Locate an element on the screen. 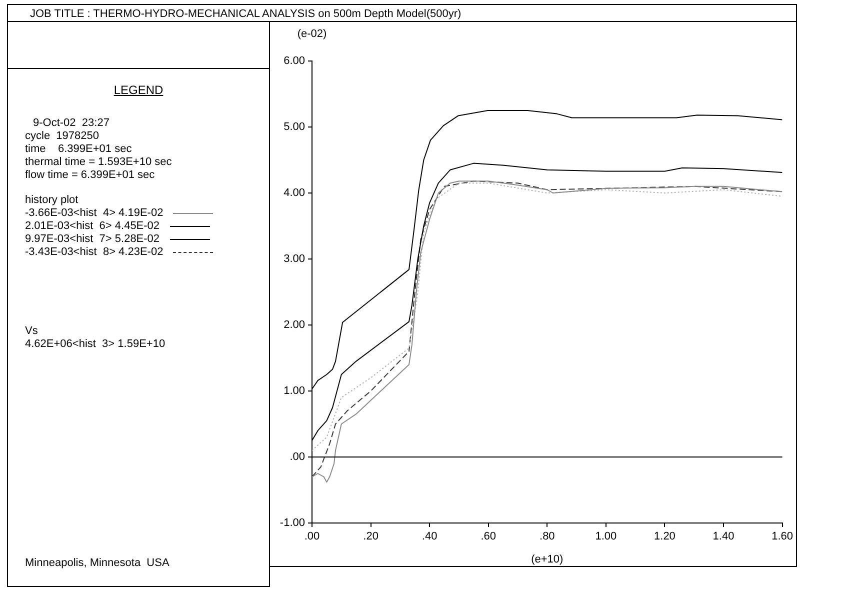  legend-label: -3.66E-03<hist 4> 4.19E-02 is located at coordinates (94, 213).